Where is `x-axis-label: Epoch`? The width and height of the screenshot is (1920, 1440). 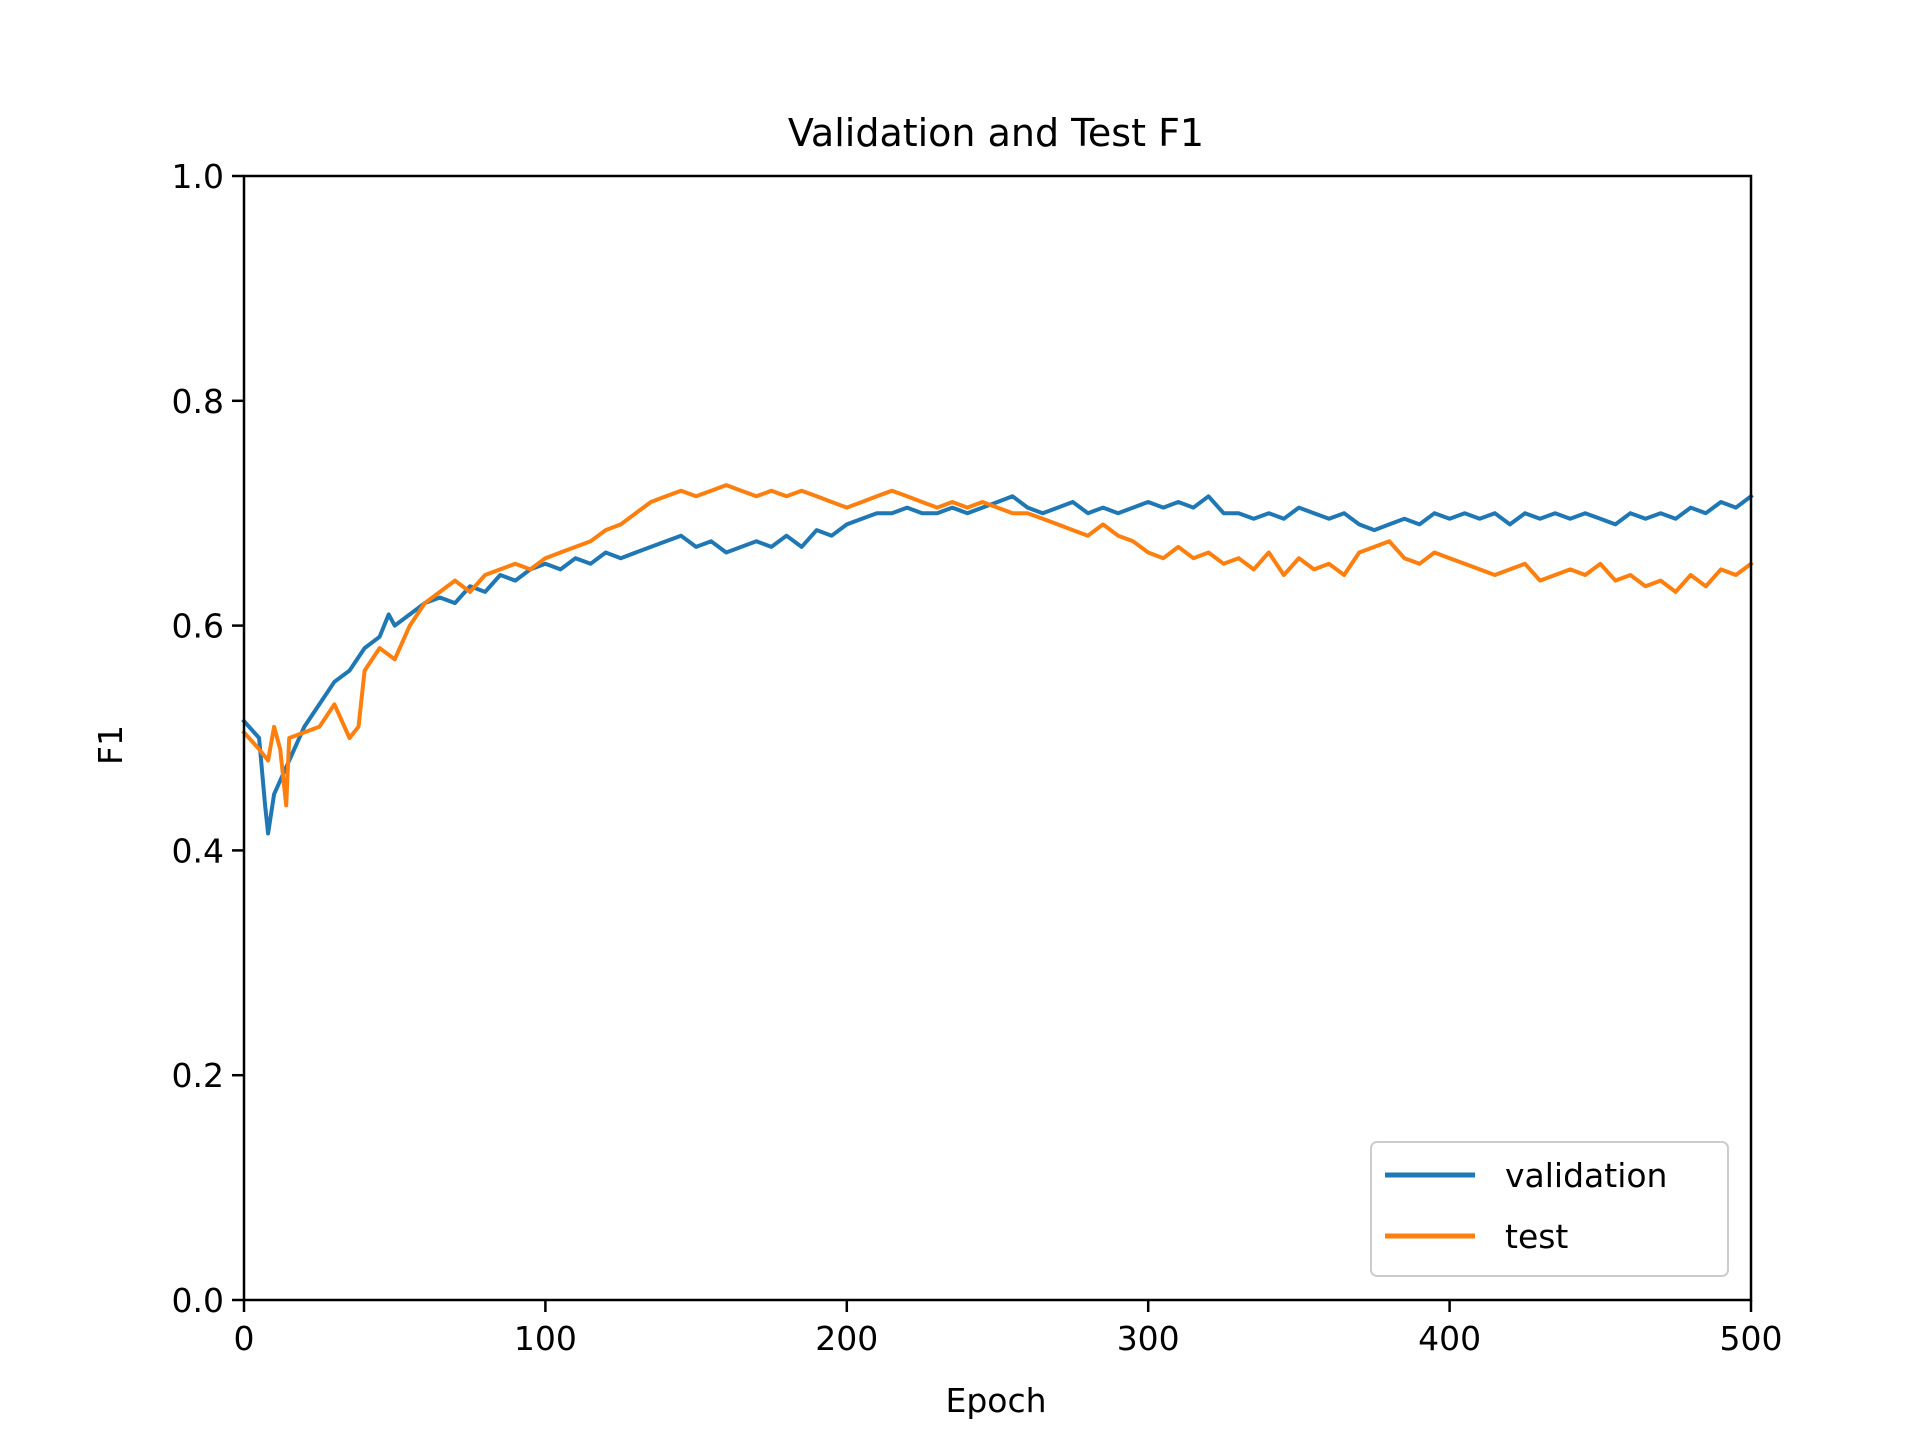 x-axis-label: Epoch is located at coordinates (995, 1400).